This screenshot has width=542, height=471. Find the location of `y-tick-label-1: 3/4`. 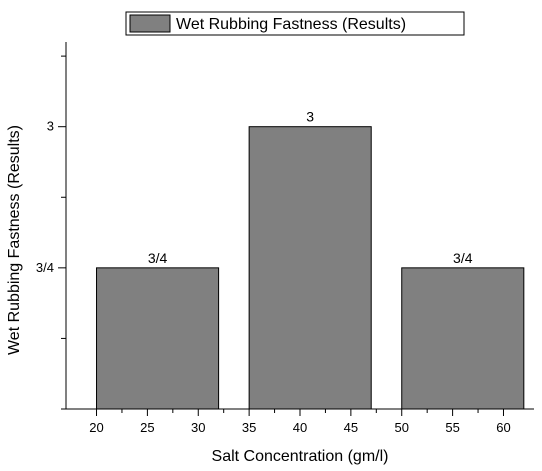

y-tick-label-1: 3/4 is located at coordinates (45, 267).